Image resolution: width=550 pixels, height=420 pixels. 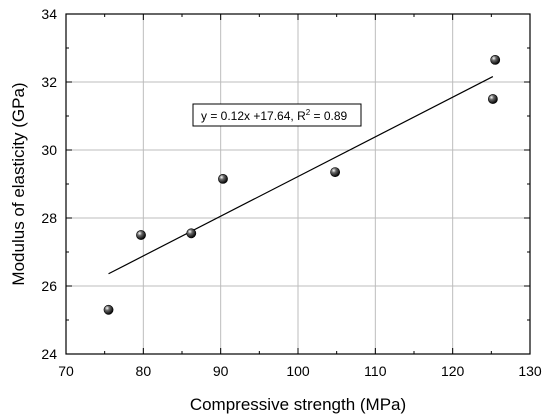 I want to click on y-tick-label: 28, so click(x=49, y=218).